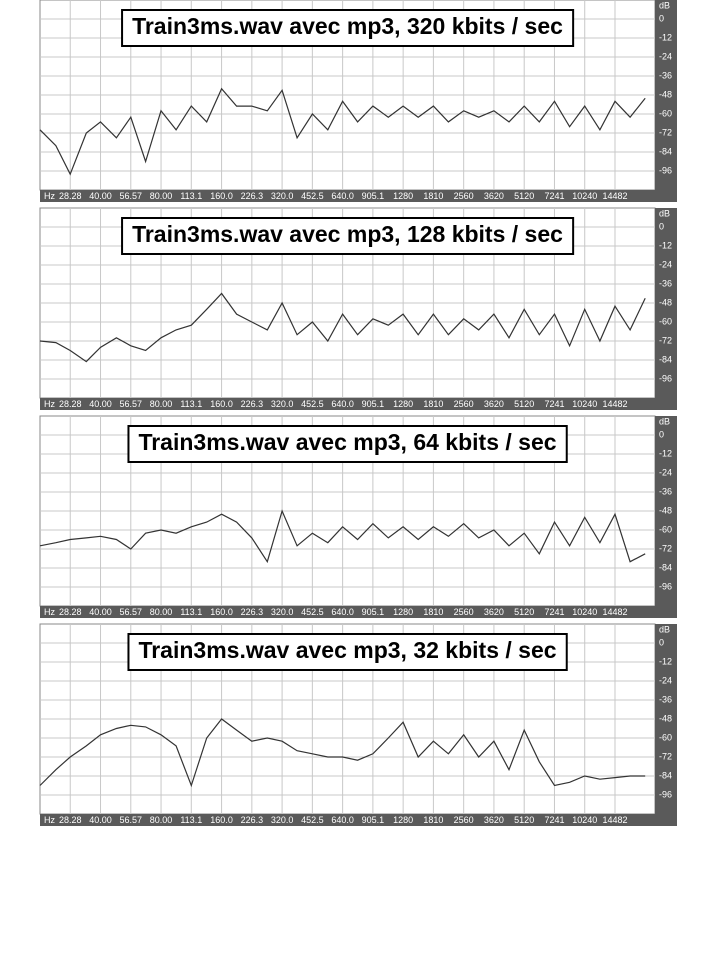  What do you see at coordinates (100, 820) in the screenshot?
I see `x-tick-label: 40.00` at bounding box center [100, 820].